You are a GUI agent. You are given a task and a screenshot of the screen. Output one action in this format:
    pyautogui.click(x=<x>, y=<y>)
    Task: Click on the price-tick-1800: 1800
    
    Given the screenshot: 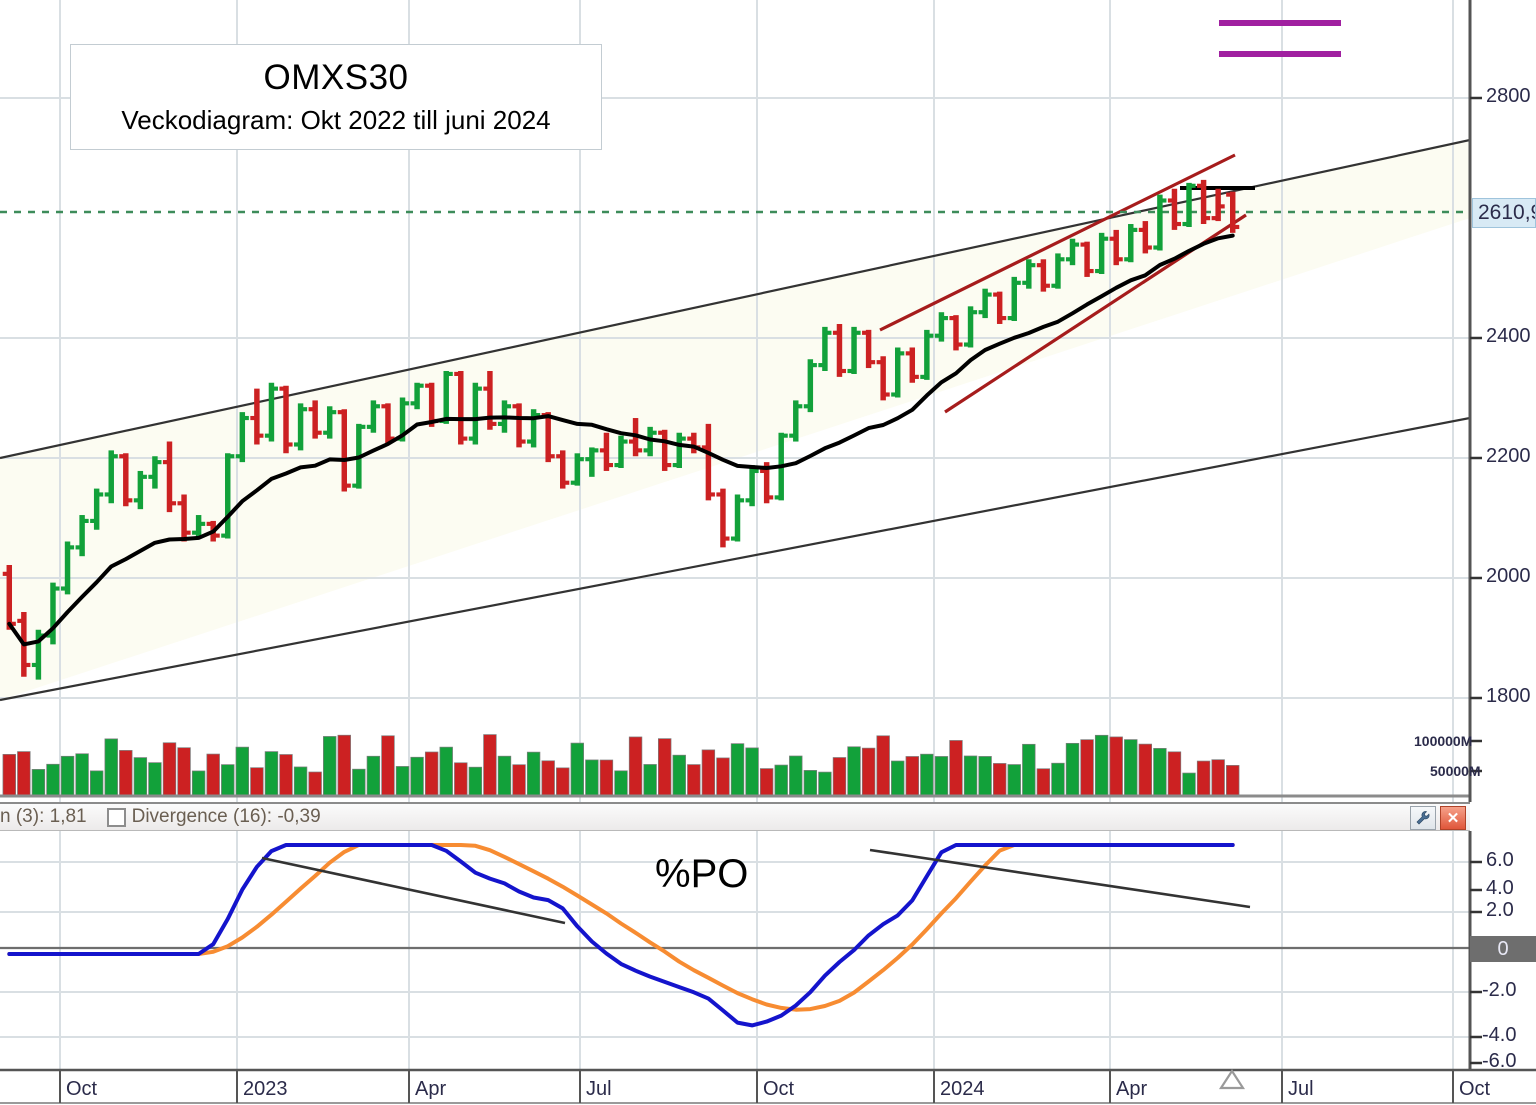 What is the action you would take?
    pyautogui.click(x=1508, y=696)
    